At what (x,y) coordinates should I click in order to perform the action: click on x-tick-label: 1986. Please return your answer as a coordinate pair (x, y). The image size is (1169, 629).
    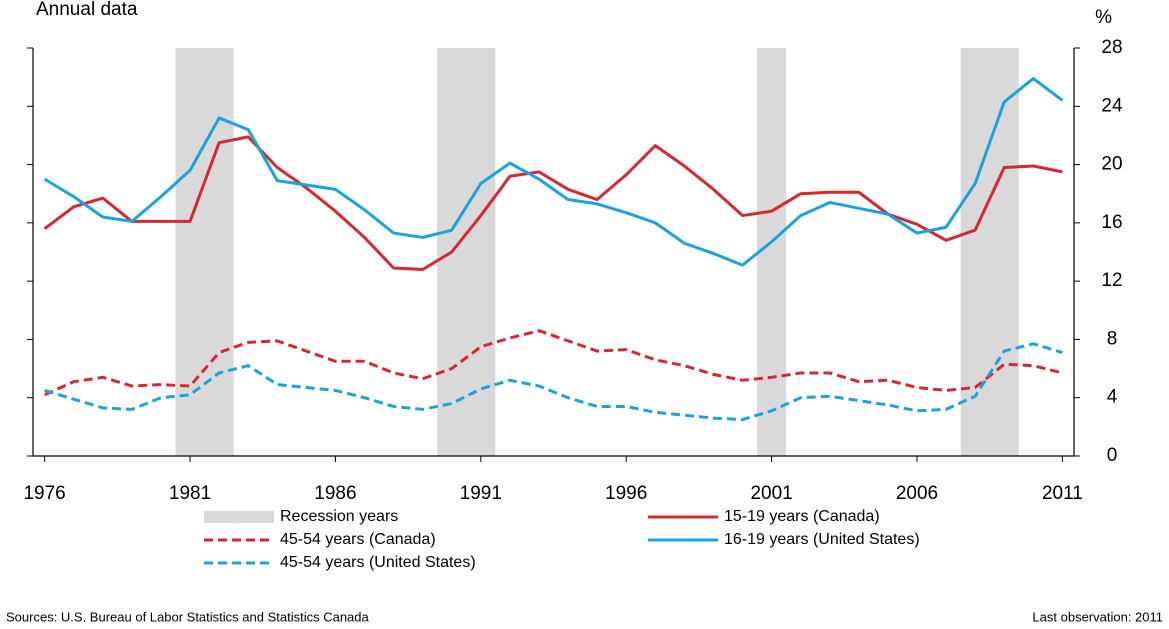
    Looking at the image, I should click on (335, 493).